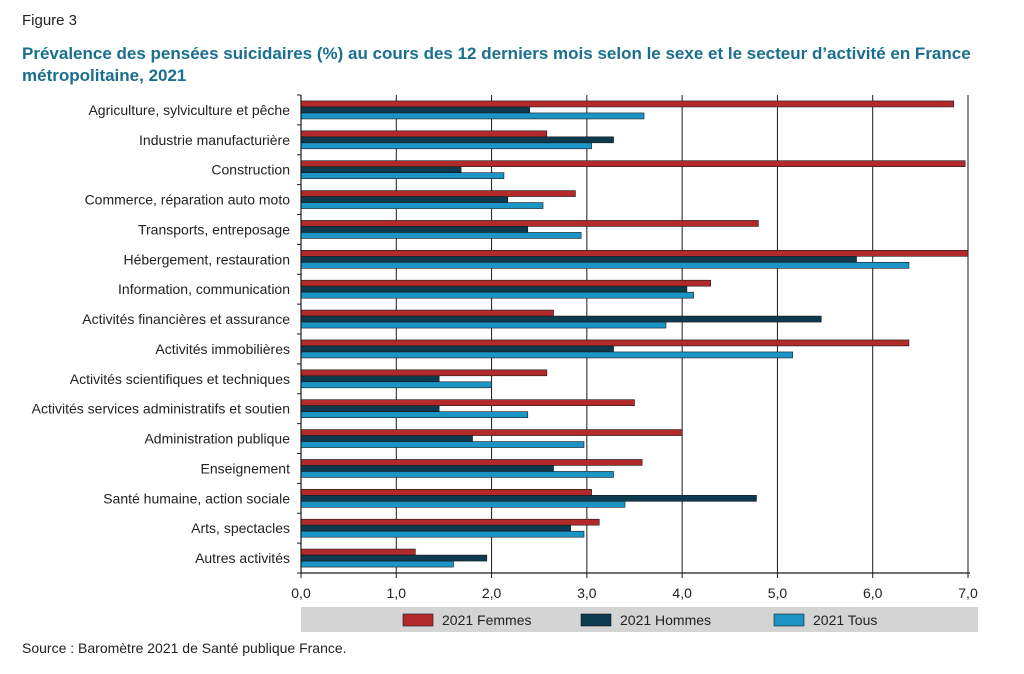  What do you see at coordinates (240, 528) in the screenshot?
I see `category-label: Arts, spectacles` at bounding box center [240, 528].